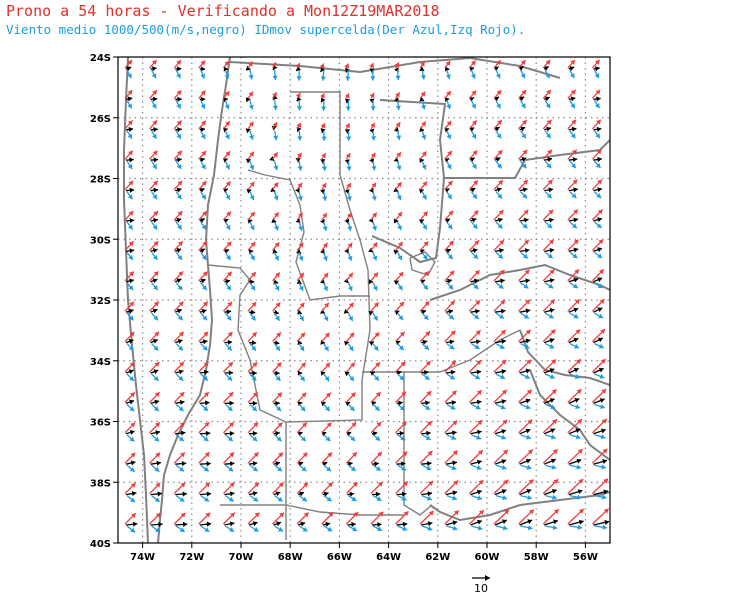 The image size is (750, 600). I want to click on buenos-aires-coast, so click(569, 415).